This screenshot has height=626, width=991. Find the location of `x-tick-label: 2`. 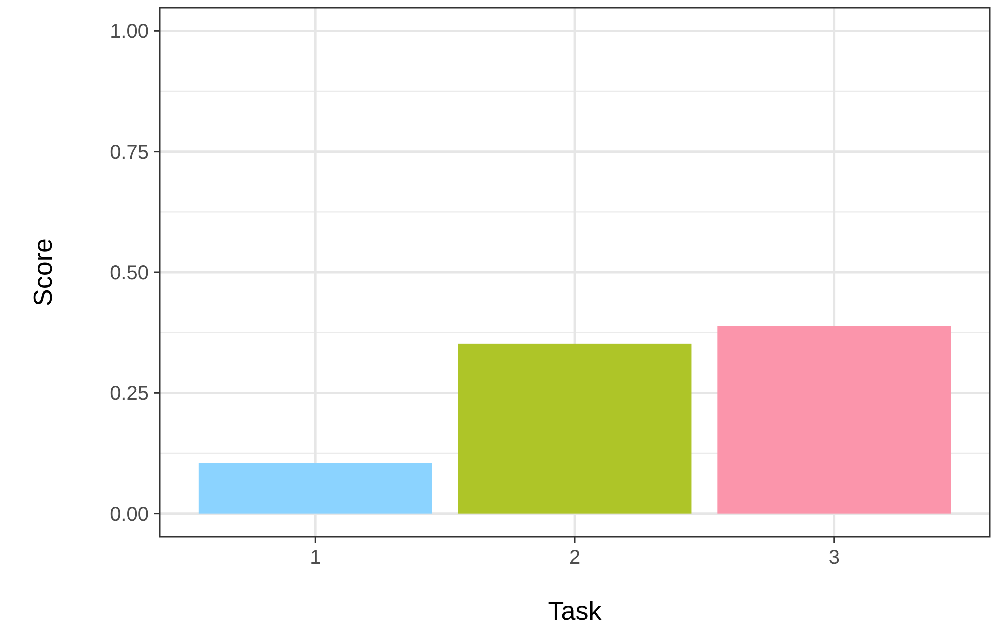

x-tick-label: 2 is located at coordinates (575, 558).